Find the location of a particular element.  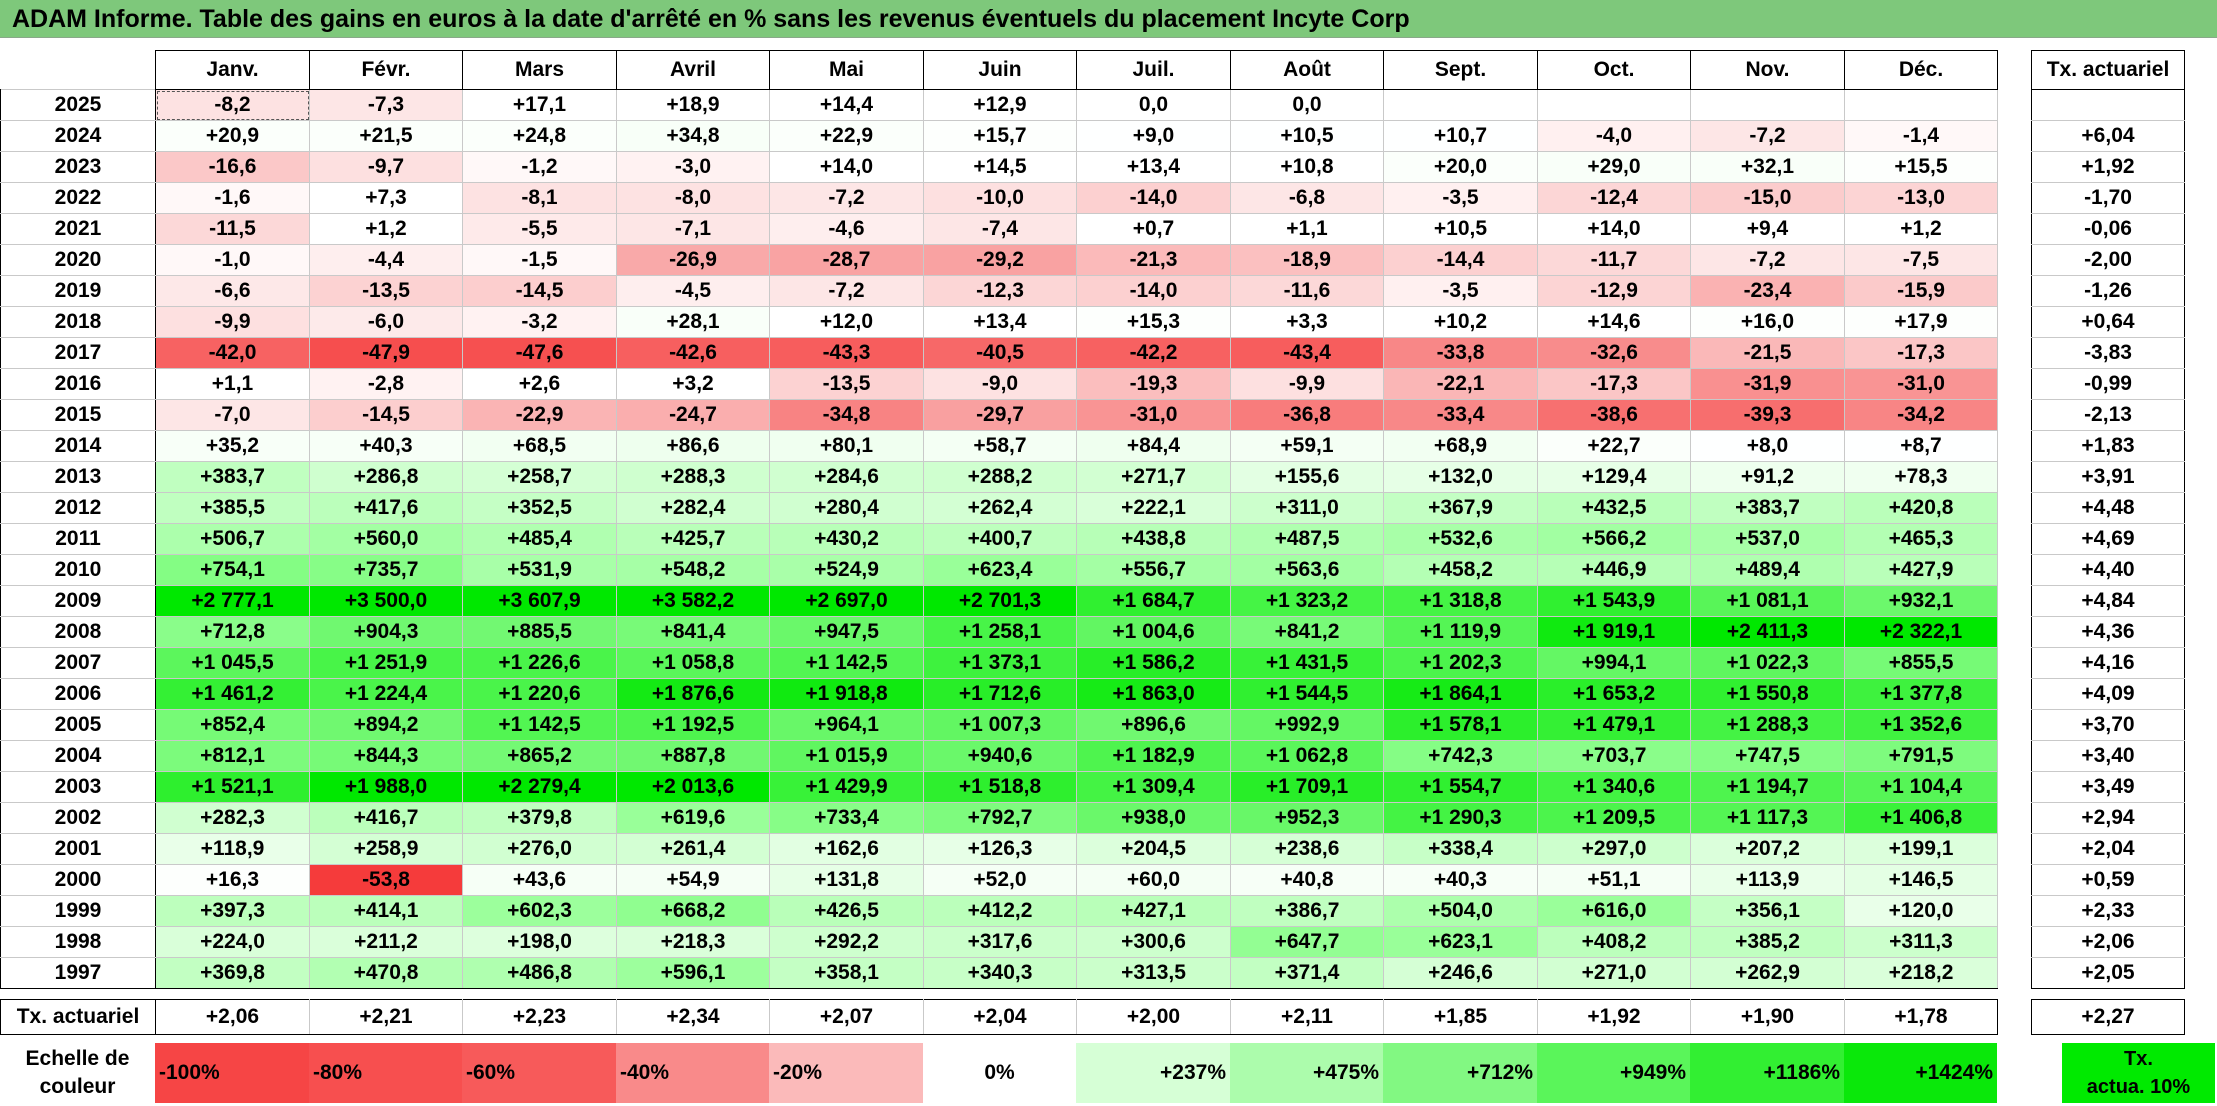

gain-cell: -39,3 is located at coordinates (1767, 415).